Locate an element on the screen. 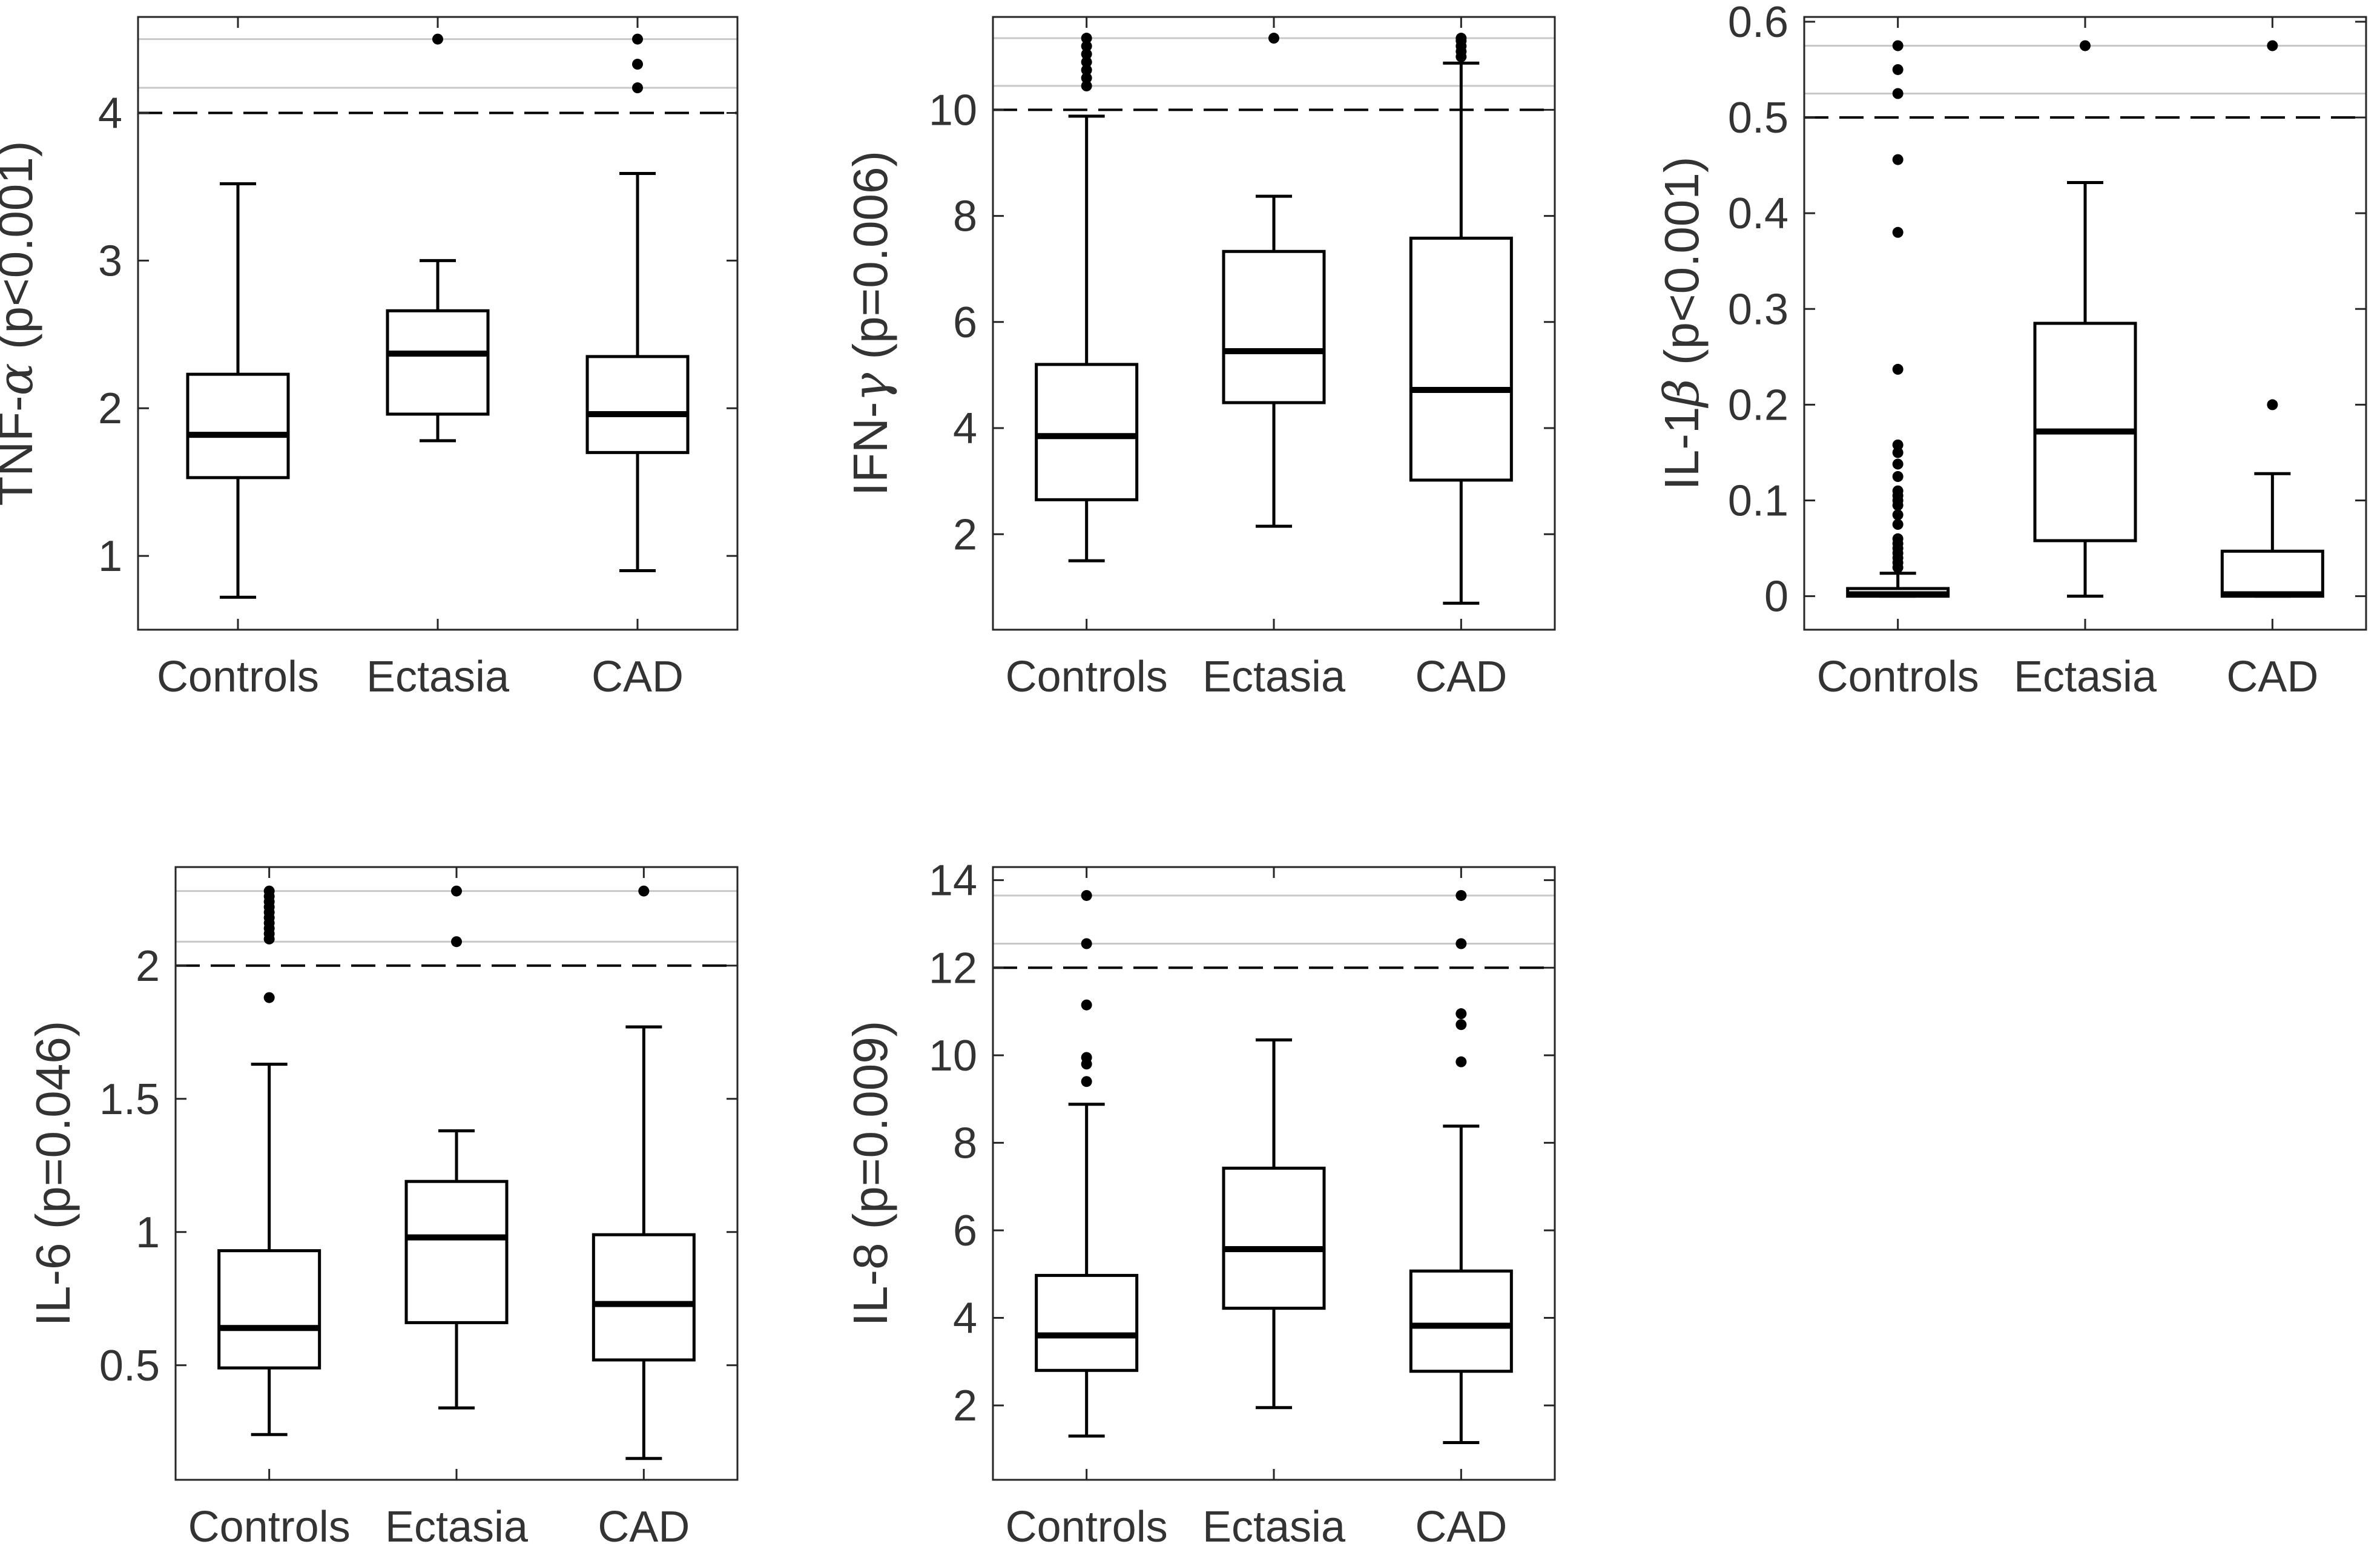 This screenshot has width=2380, height=1544. y-tick-label: 3 is located at coordinates (110, 261).